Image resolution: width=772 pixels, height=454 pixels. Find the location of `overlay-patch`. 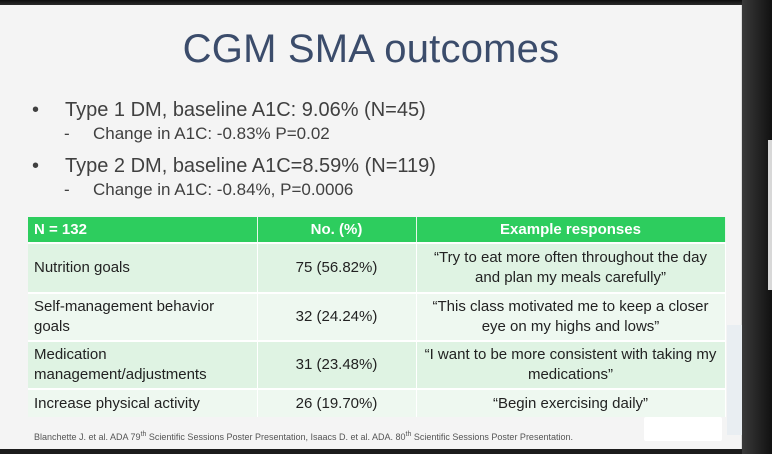

overlay-patch is located at coordinates (683, 429).